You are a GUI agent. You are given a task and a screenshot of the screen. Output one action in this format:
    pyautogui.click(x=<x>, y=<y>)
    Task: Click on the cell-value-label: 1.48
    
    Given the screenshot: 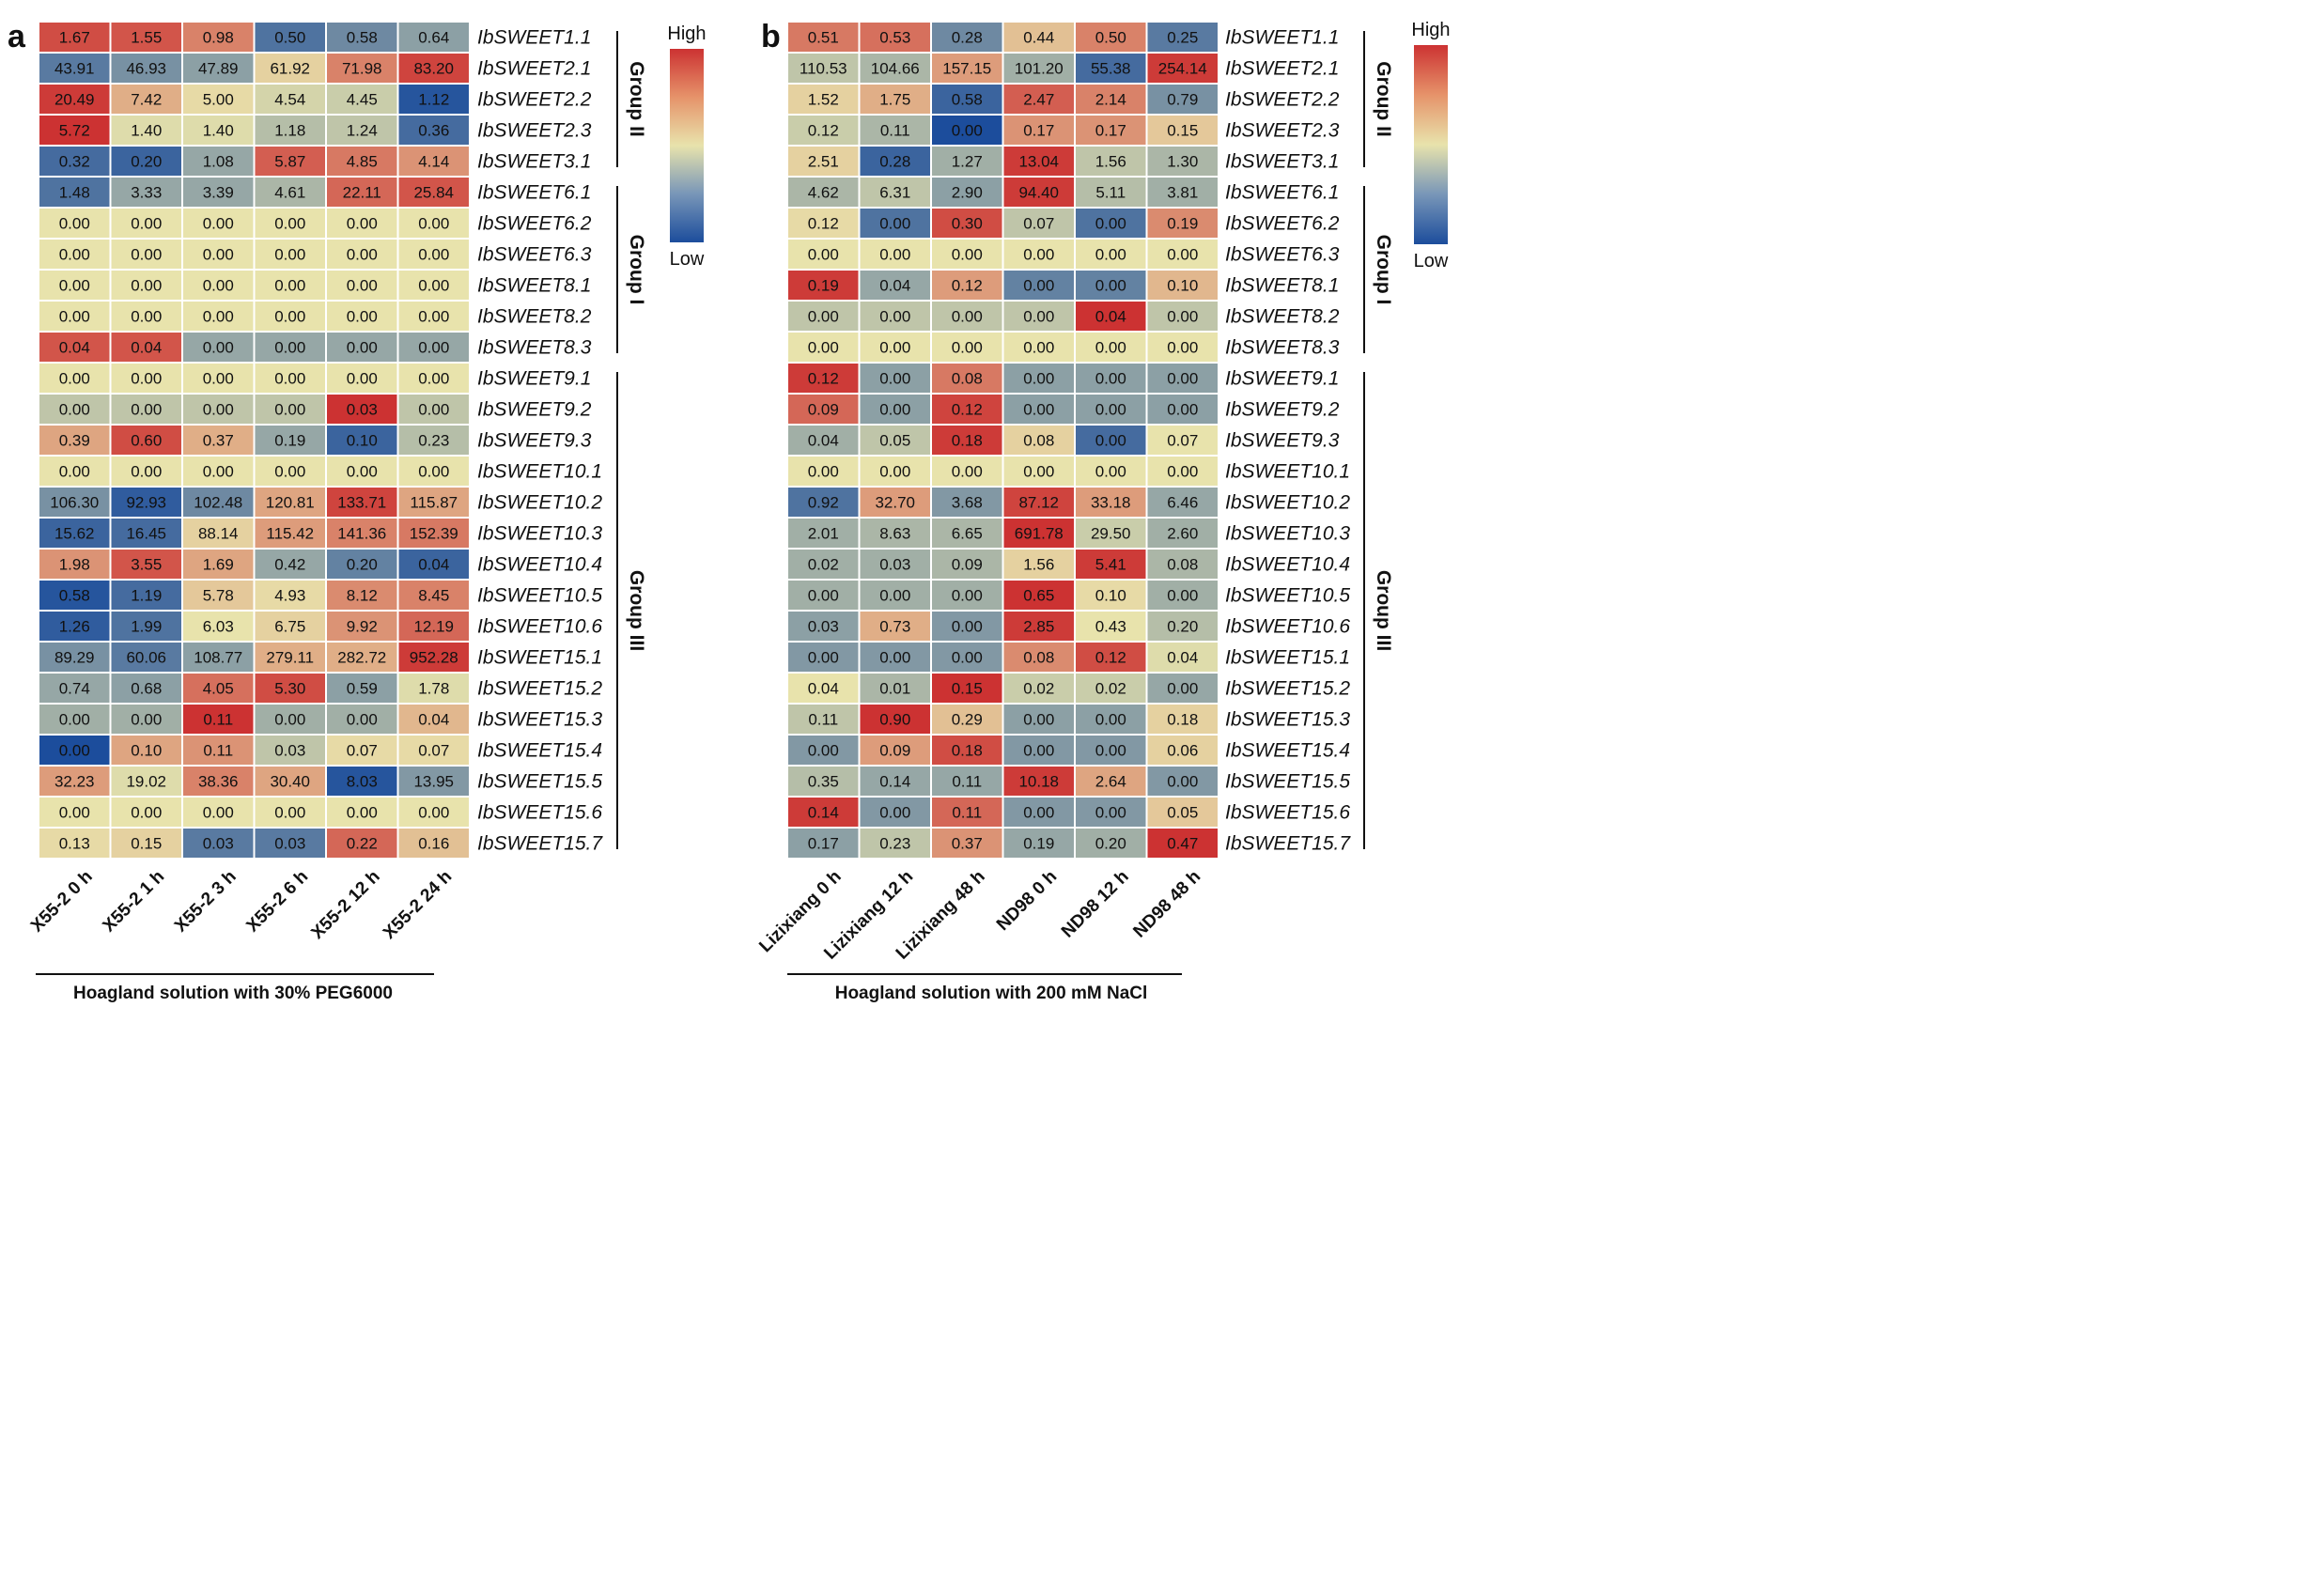 What is the action you would take?
    pyautogui.click(x=74, y=193)
    